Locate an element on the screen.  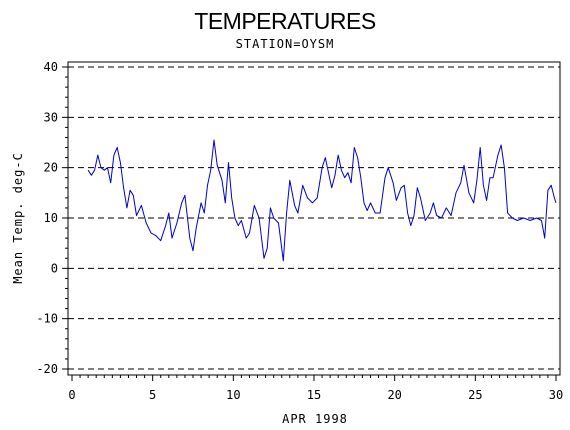
y-tick-label: -20 is located at coordinates (47, 369).